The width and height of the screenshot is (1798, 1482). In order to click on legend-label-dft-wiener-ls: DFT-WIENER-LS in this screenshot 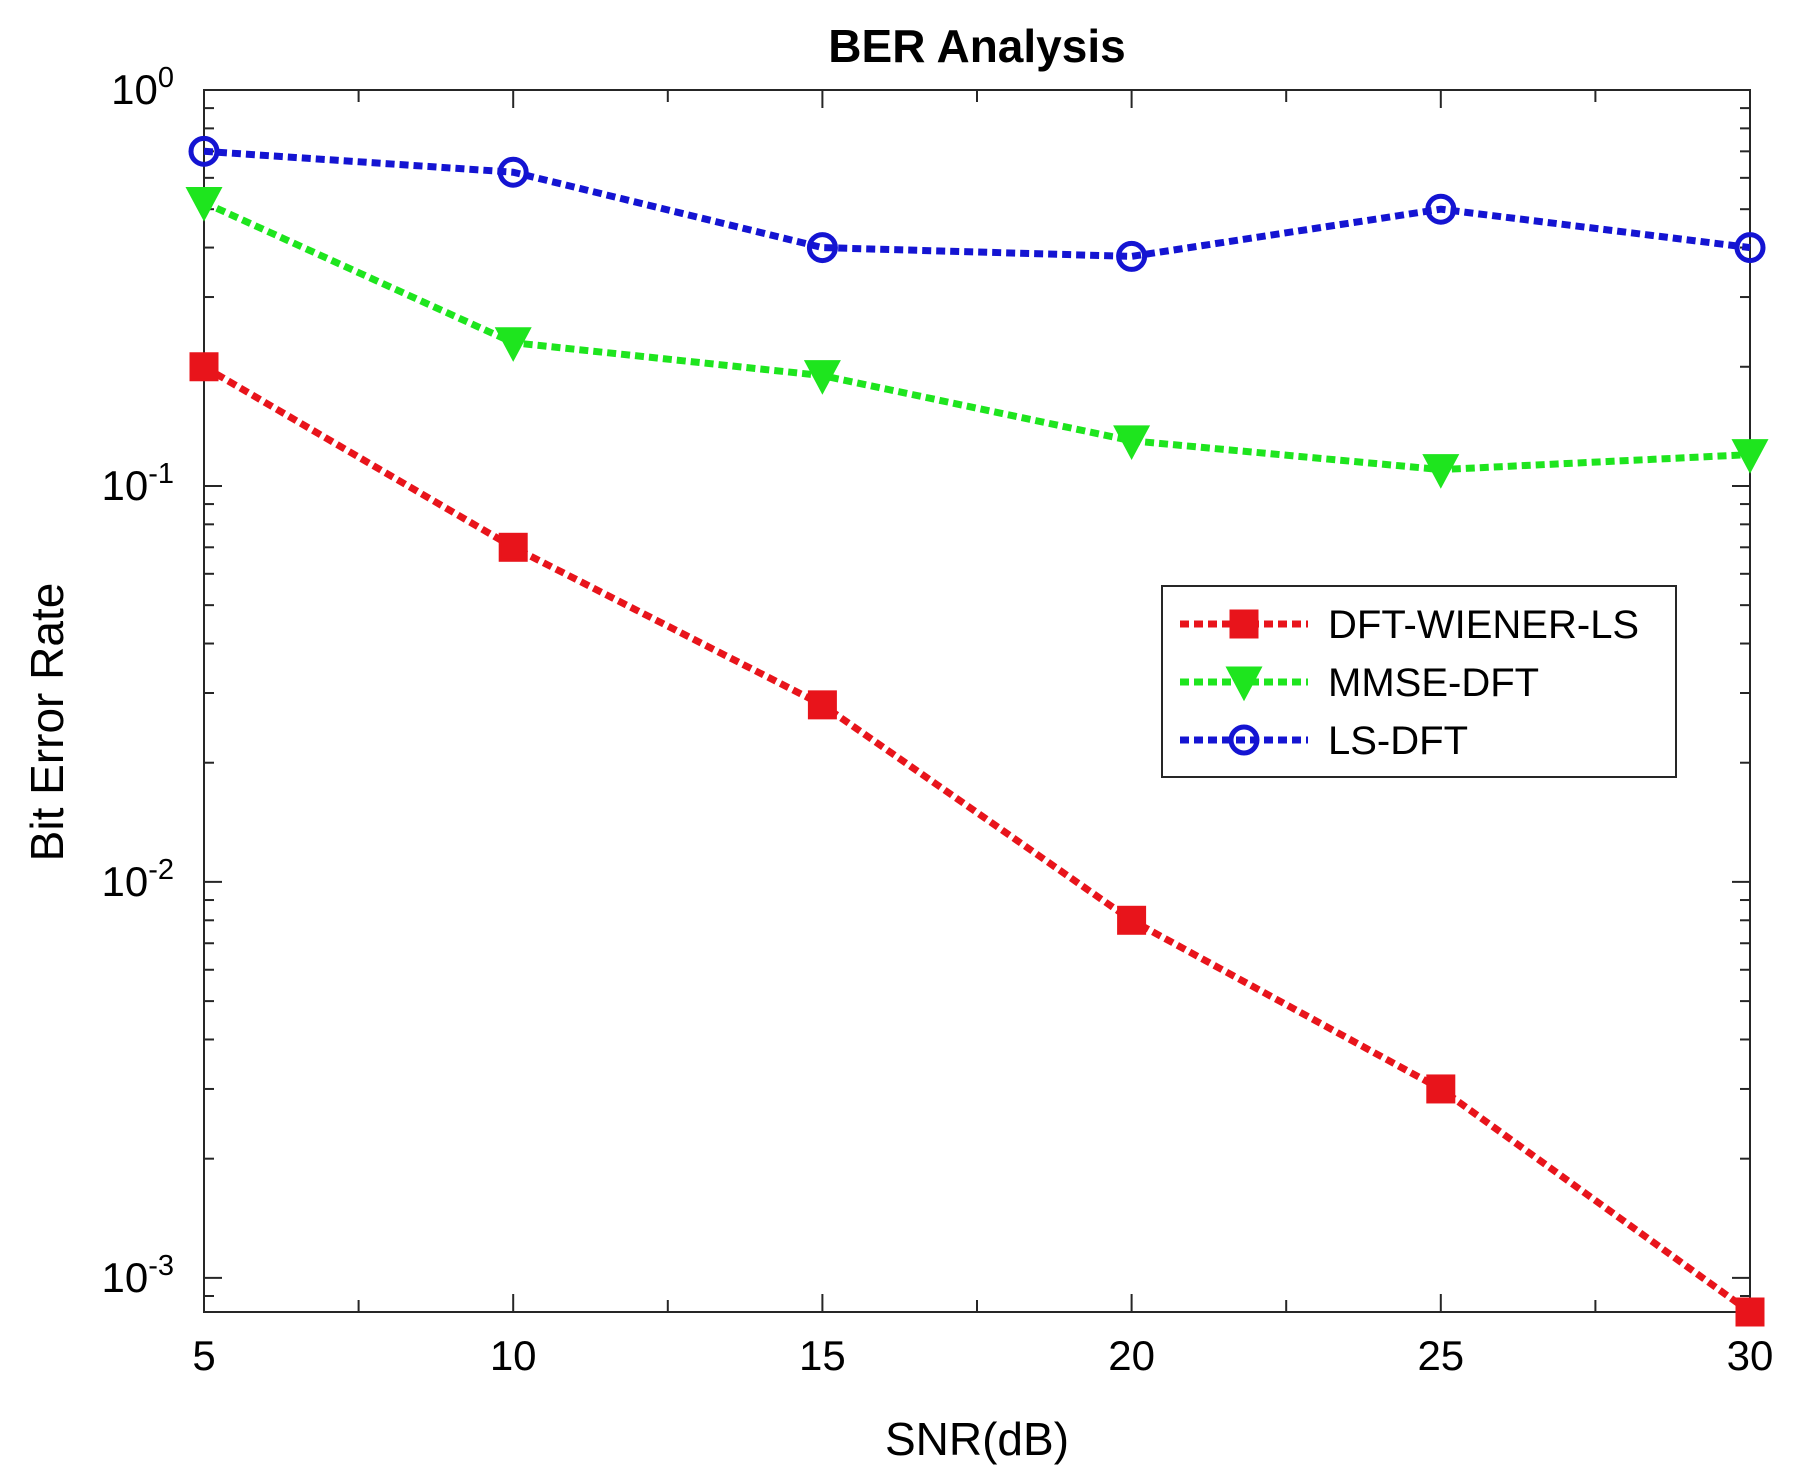, I will do `click(1483, 625)`.